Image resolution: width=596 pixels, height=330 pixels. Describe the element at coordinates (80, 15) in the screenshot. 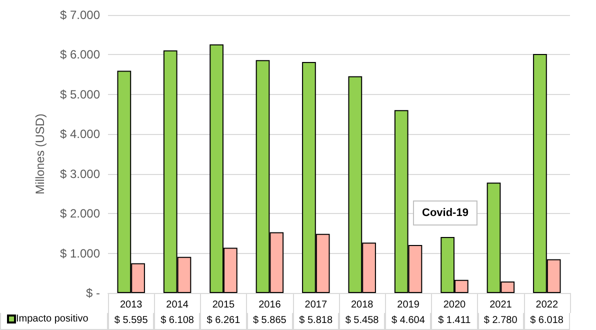

I see `y-tick-label: $ 7.000` at that location.